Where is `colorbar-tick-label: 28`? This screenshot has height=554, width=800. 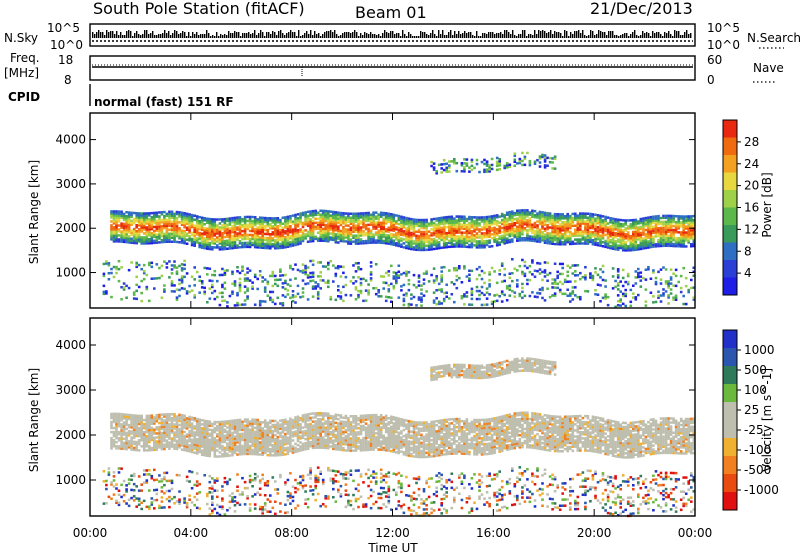
colorbar-tick-label: 28 is located at coordinates (751, 142).